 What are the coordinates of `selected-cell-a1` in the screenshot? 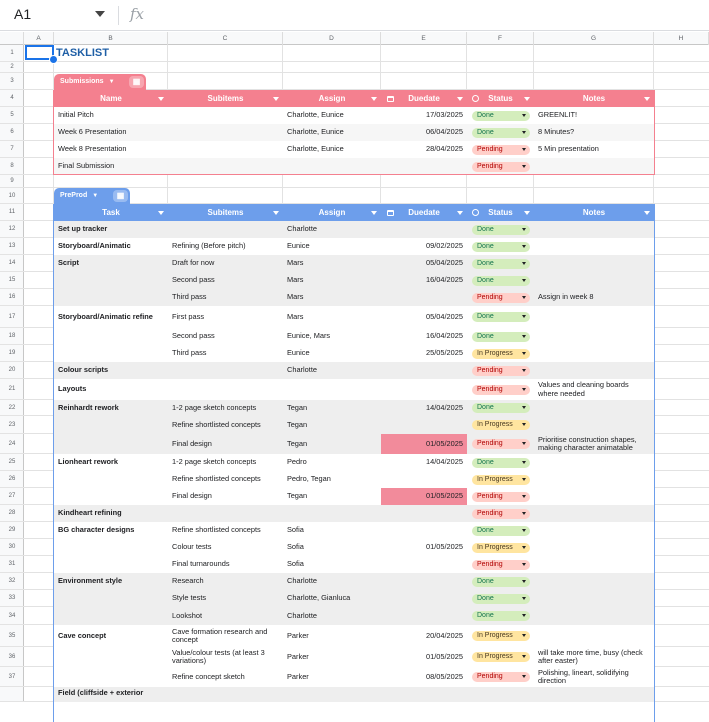 It's located at (39, 52).